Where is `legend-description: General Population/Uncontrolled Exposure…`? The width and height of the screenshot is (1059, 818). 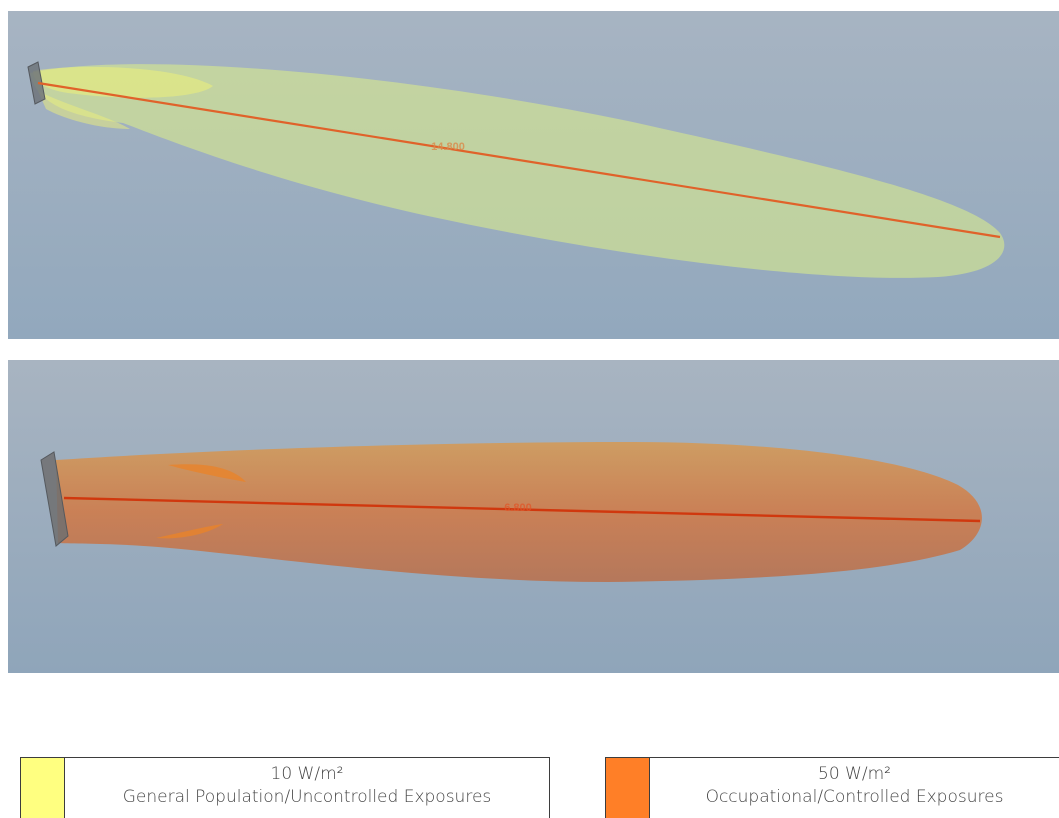 legend-description: General Population/Uncontrolled Exposure… is located at coordinates (307, 797).